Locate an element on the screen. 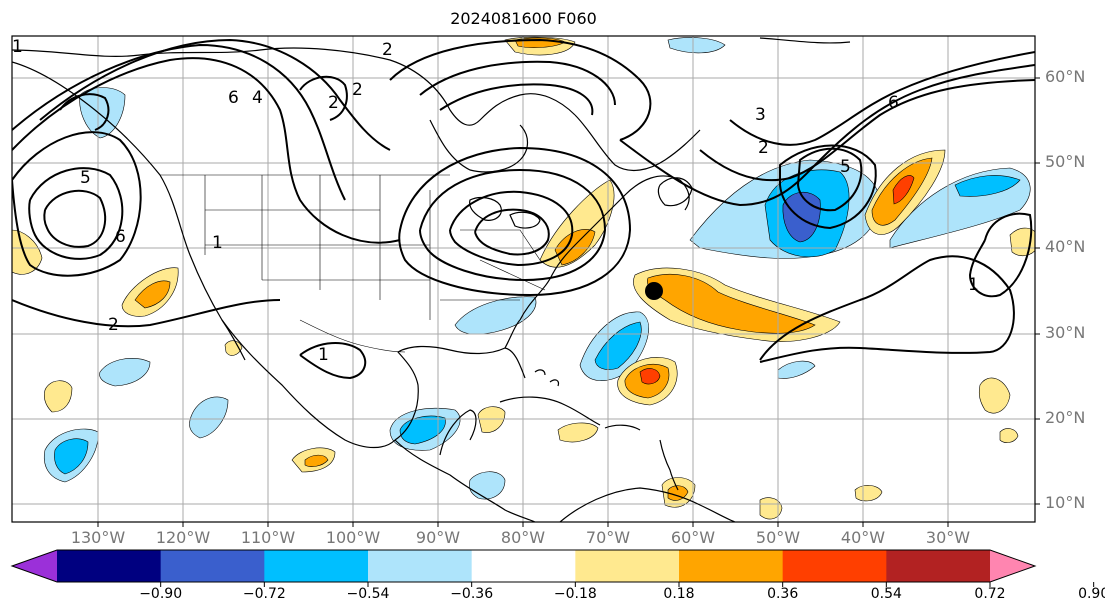  colorbar-extend-min is located at coordinates (34, 566).